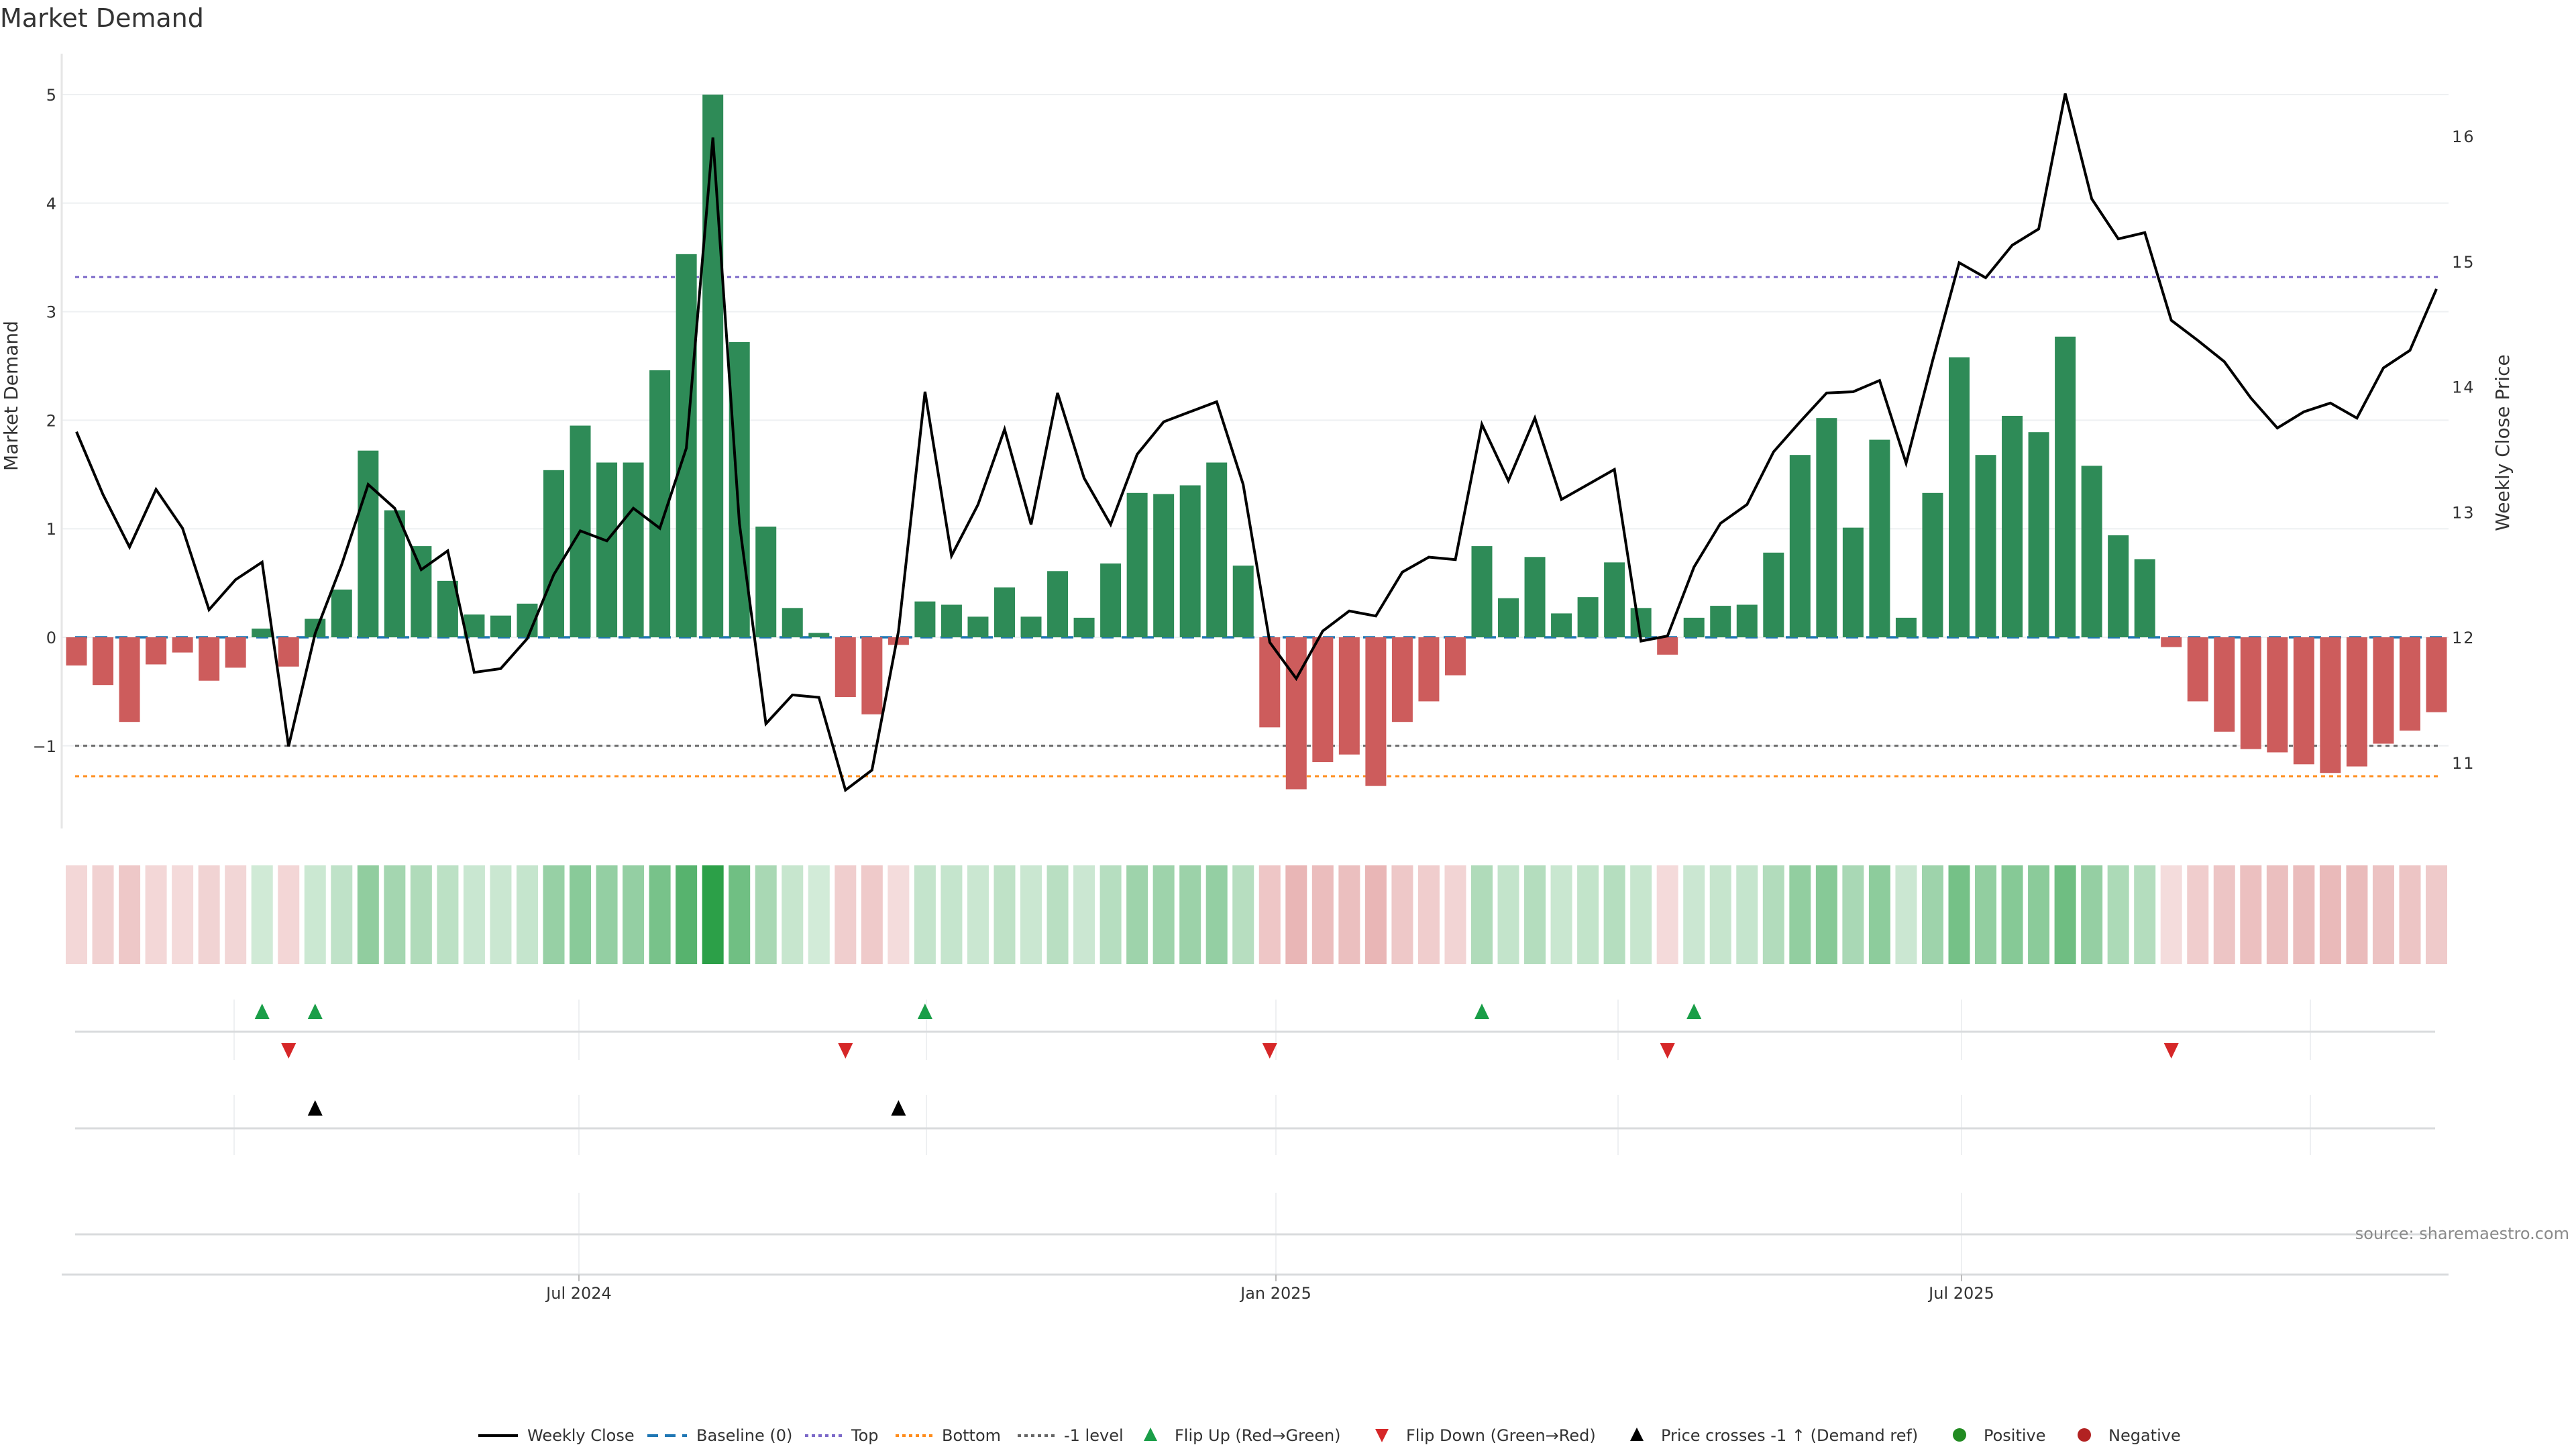 Image resolution: width=2576 pixels, height=1449 pixels. Describe the element at coordinates (102, 18) in the screenshot. I see `chart-title: Market Demand` at that location.